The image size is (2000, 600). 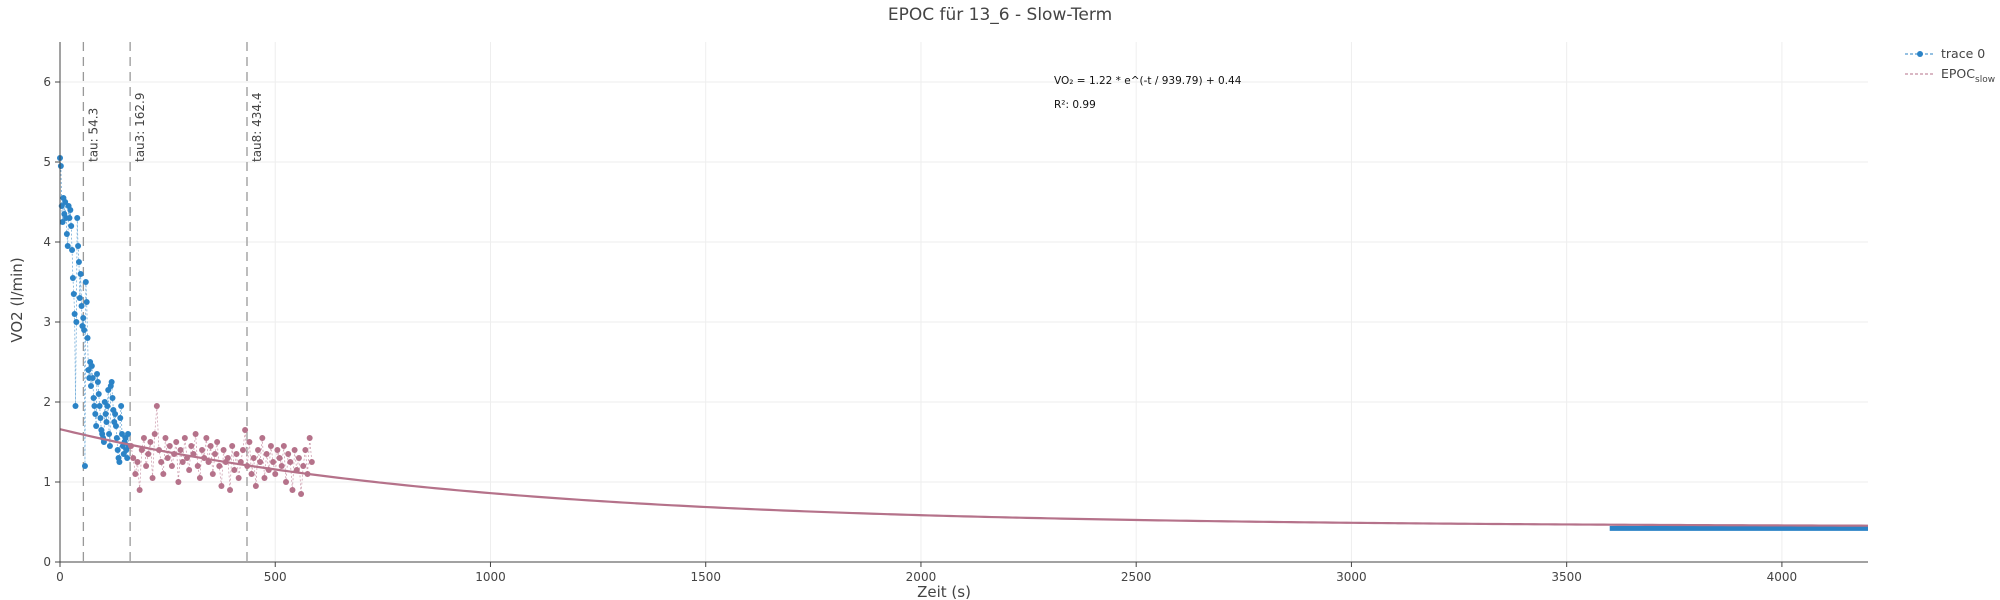 What do you see at coordinates (275, 577) in the screenshot?
I see `x-tick-label: 500` at bounding box center [275, 577].